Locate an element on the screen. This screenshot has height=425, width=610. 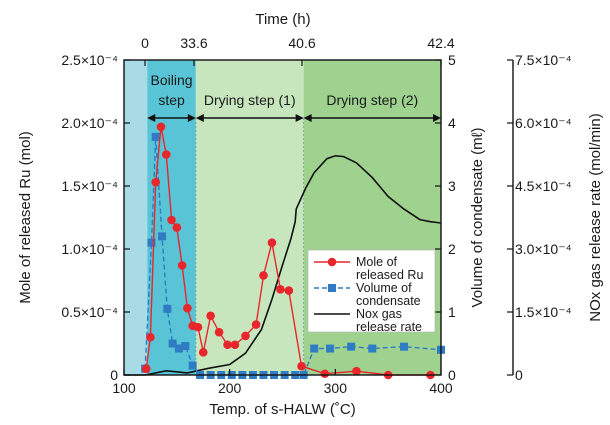
x-tick-label: 400 is located at coordinates (441, 388).